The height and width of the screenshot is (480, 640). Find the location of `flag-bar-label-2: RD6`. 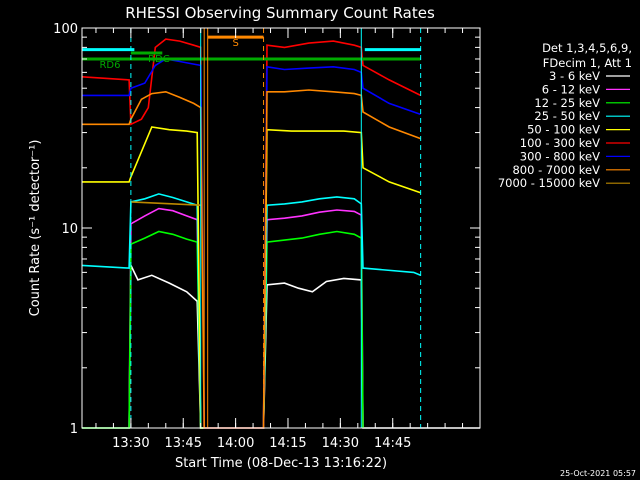

flag-bar-label-2: RD6 is located at coordinates (109, 65).